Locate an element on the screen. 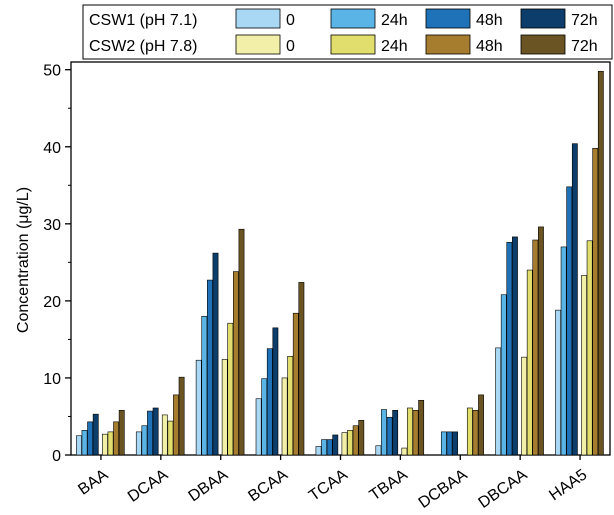  y-tick-label: 0 is located at coordinates (56, 456).